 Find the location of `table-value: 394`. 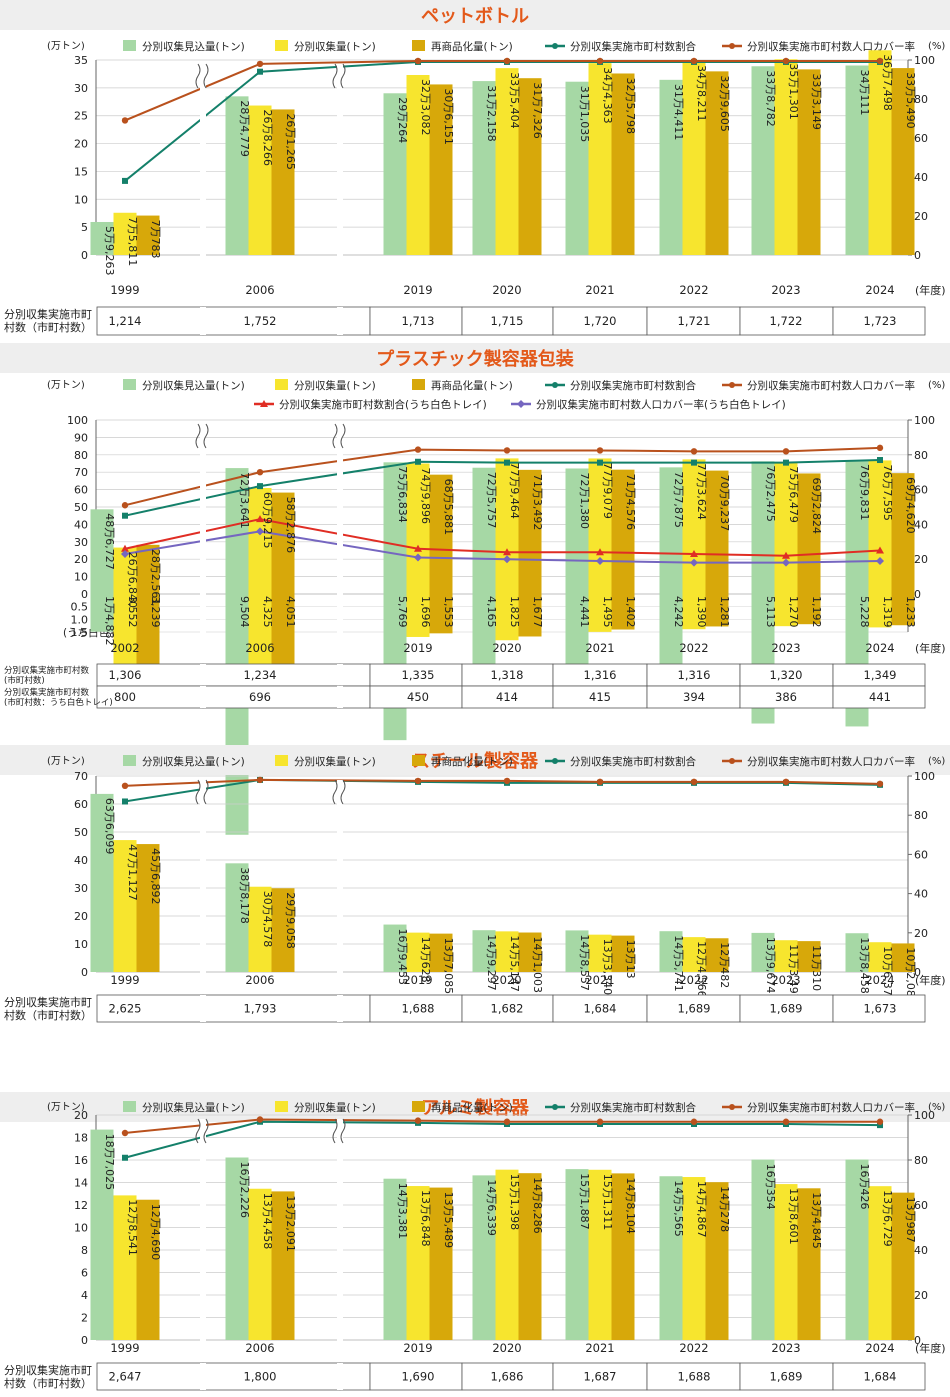

table-value: 394 is located at coordinates (694, 697).